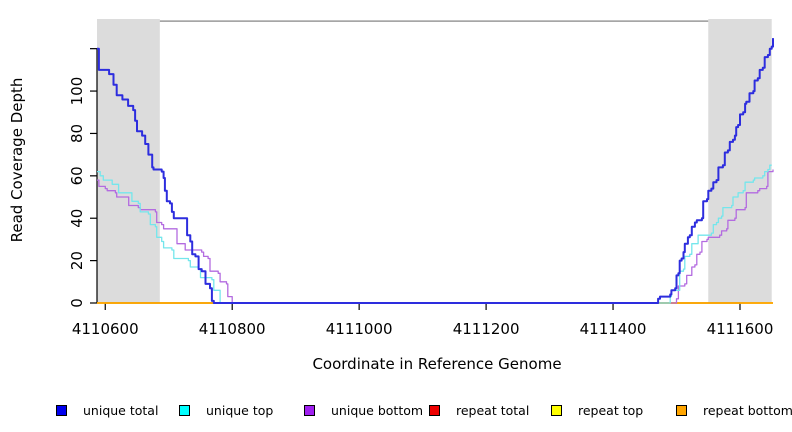 Image resolution: width=792 pixels, height=432 pixels. Describe the element at coordinates (240, 410) in the screenshot. I see `legend-label: unique top` at that location.